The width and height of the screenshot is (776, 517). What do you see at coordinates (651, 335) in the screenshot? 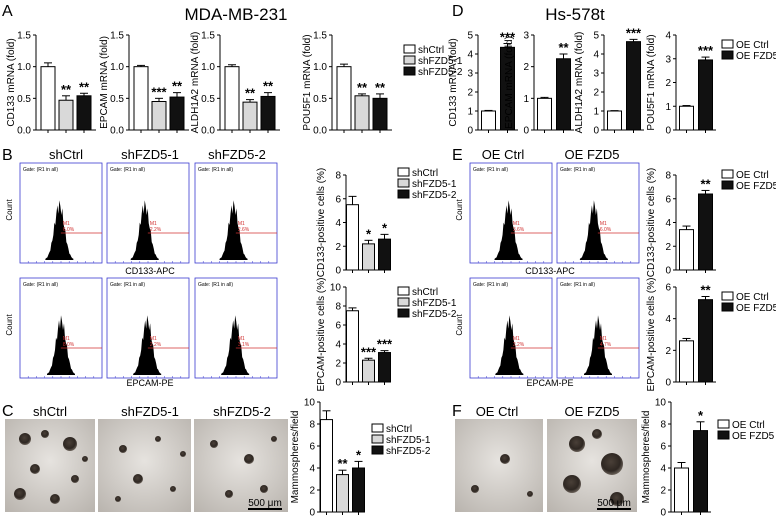
I see `y-axis-label-E2: EPCAM-positive cells (%)` at bounding box center [651, 335].